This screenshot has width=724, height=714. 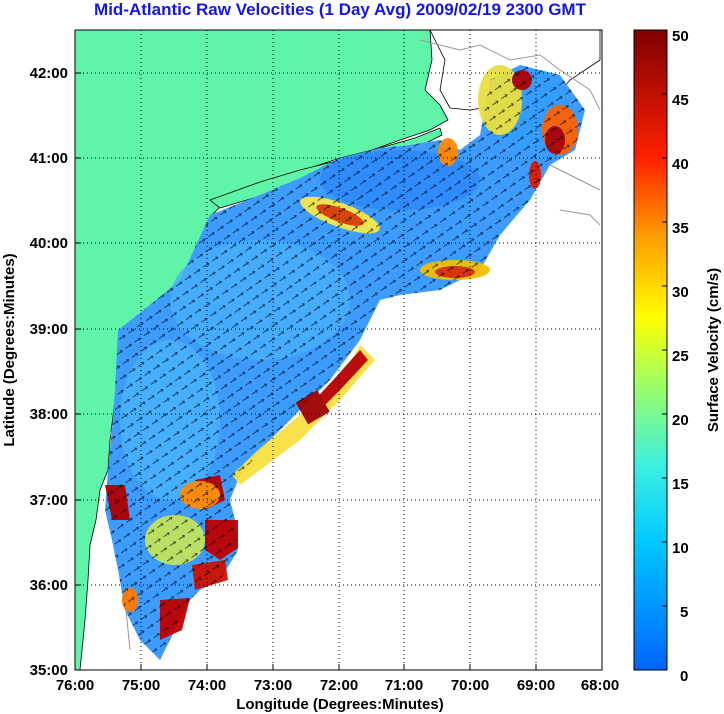 What do you see at coordinates (49, 585) in the screenshot?
I see `lat-tick-label: 36:00` at bounding box center [49, 585].